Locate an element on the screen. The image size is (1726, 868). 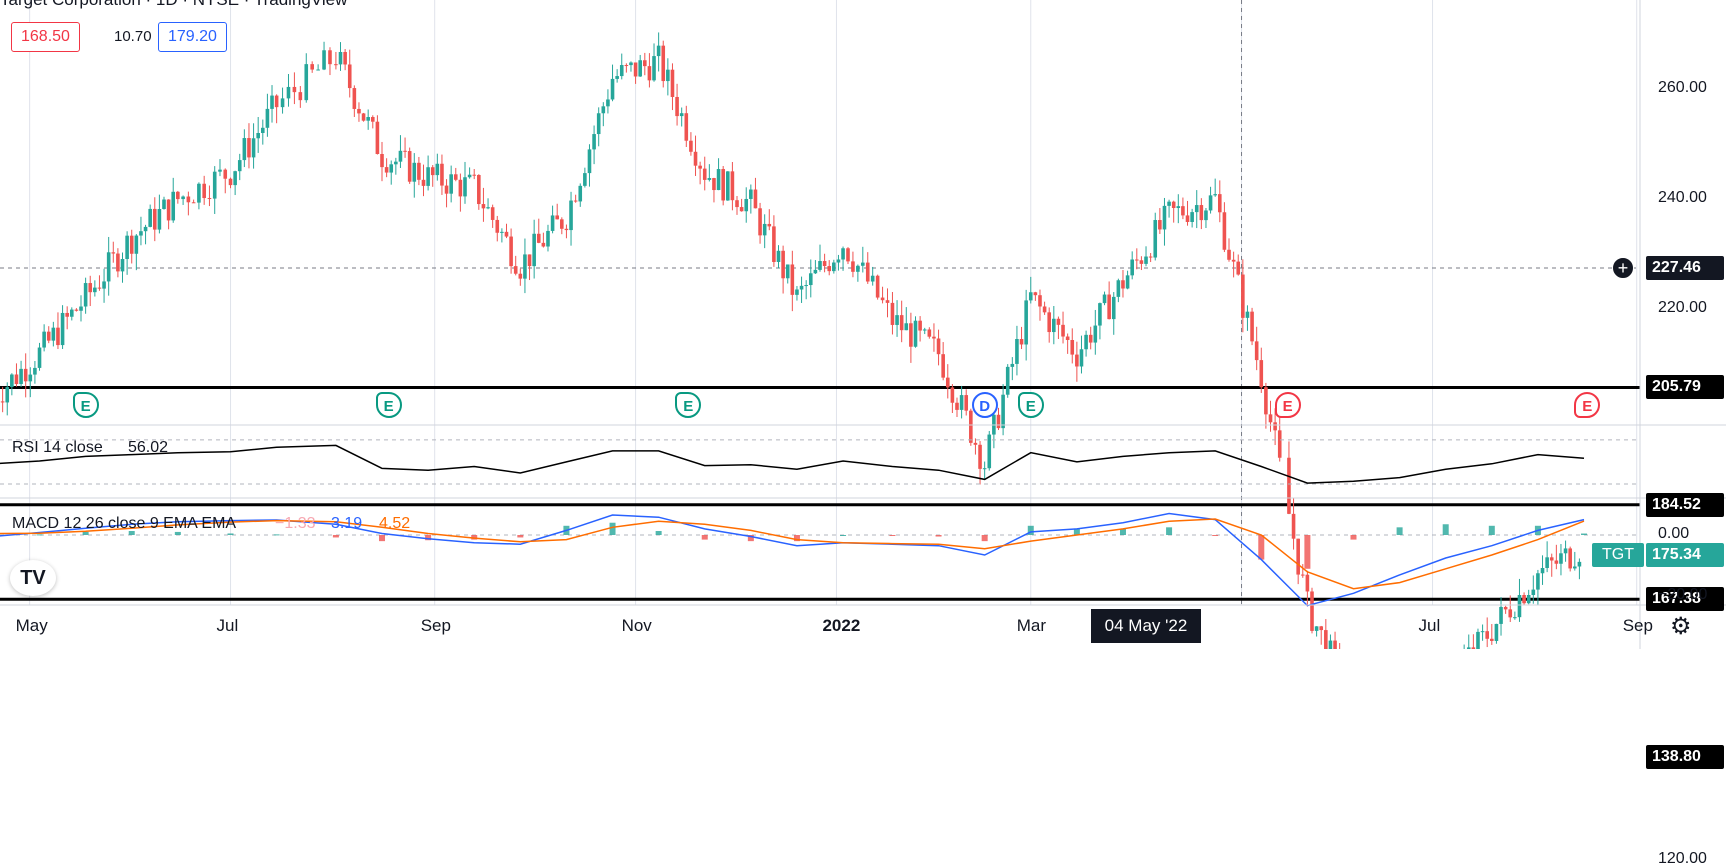
macd-signal-value: 4.52 is located at coordinates (395, 523).